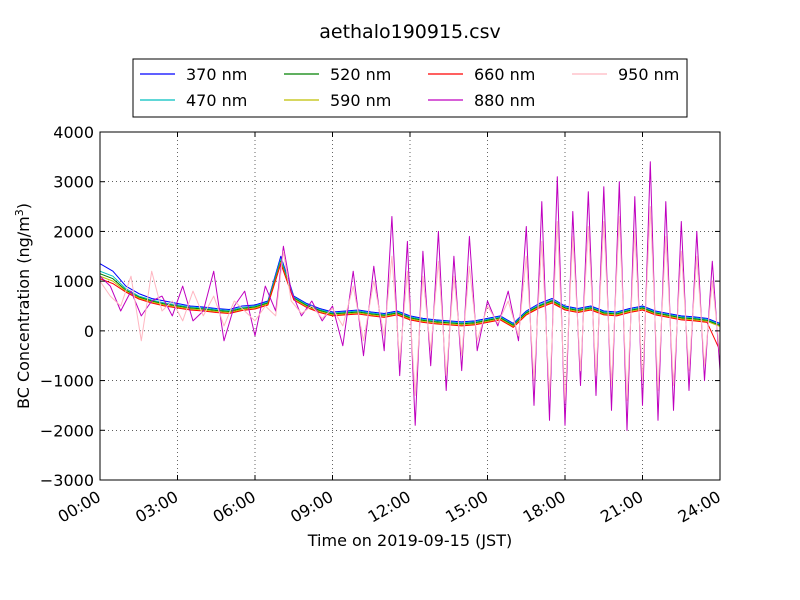 The image size is (800, 600). What do you see at coordinates (410, 32) in the screenshot?
I see `chart-title: aethalo190915.csv` at bounding box center [410, 32].